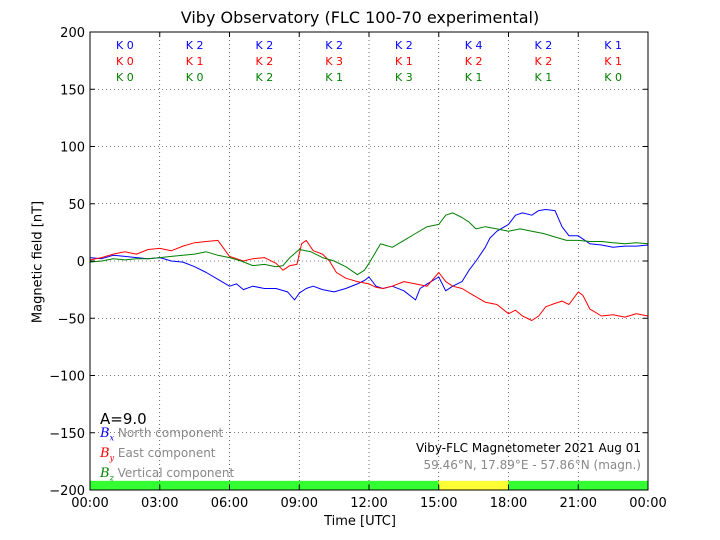 The image size is (720, 540). I want to click on y-tick-label: 50, so click(76, 205).